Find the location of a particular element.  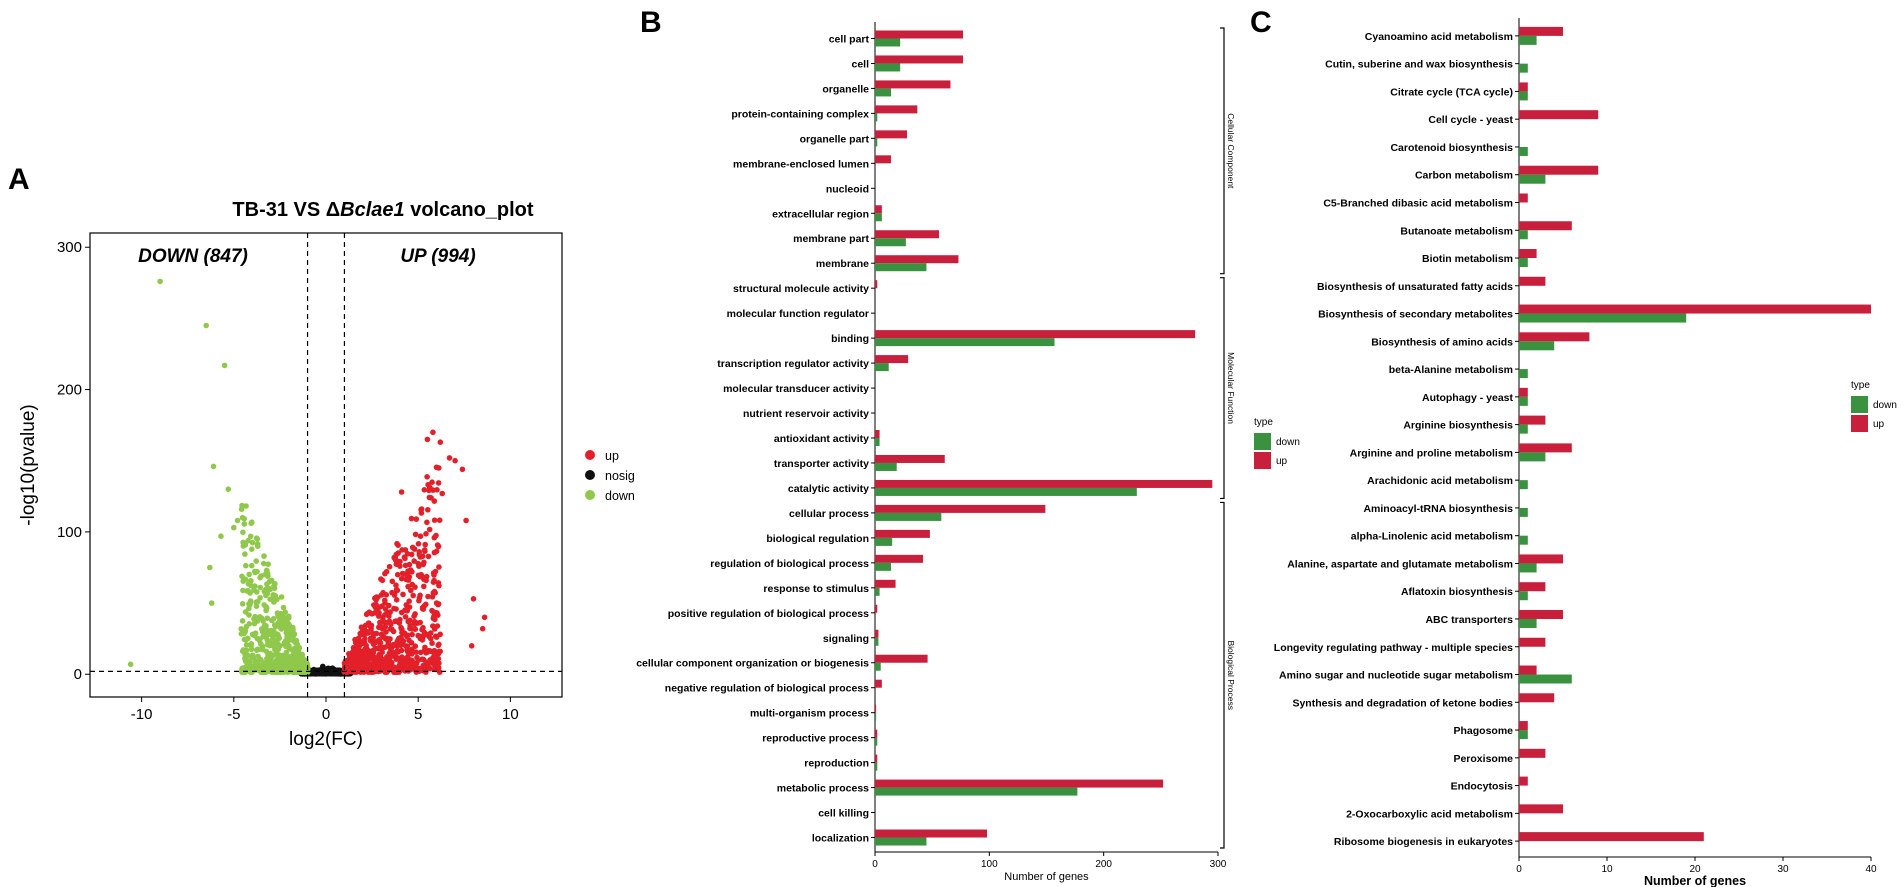

bar-row: Biosynthesis of unsaturated fatty acids is located at coordinates (1431, 284).